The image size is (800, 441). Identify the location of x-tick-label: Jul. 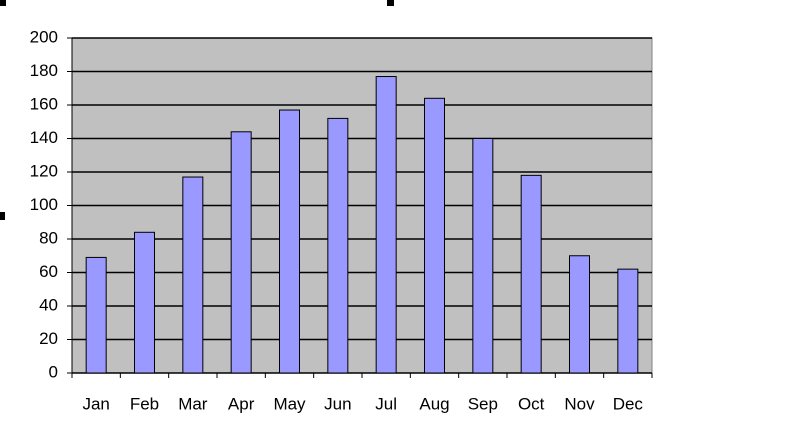
(386, 403).